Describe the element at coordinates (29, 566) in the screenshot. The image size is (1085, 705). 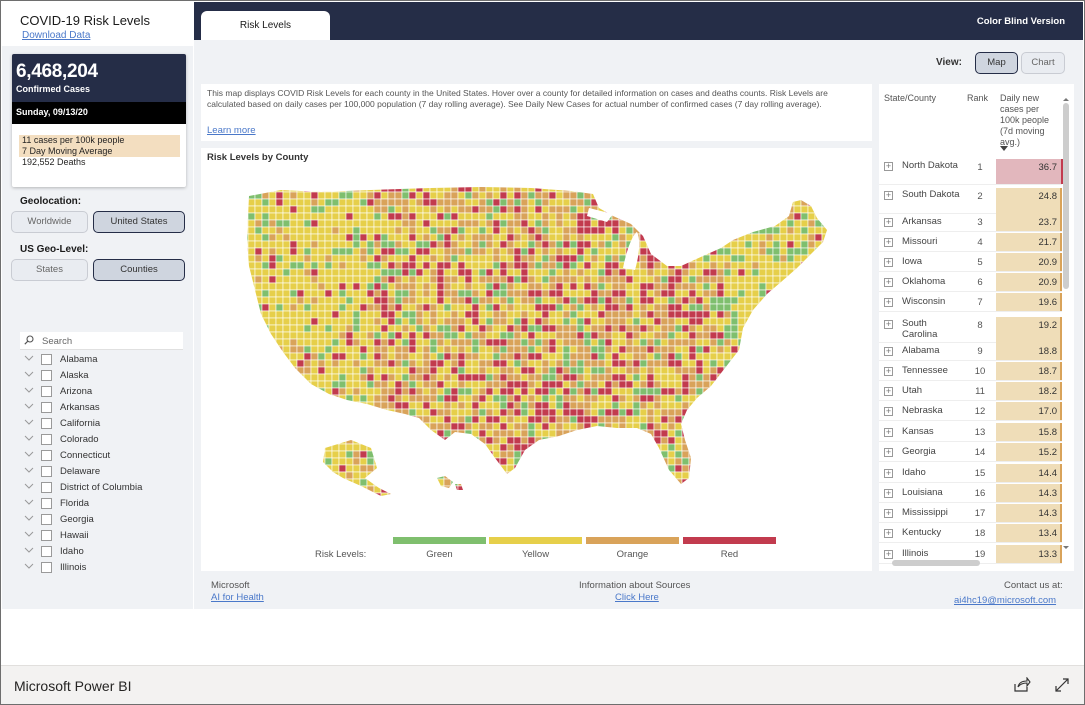
I see `chevron-down-icon` at that location.